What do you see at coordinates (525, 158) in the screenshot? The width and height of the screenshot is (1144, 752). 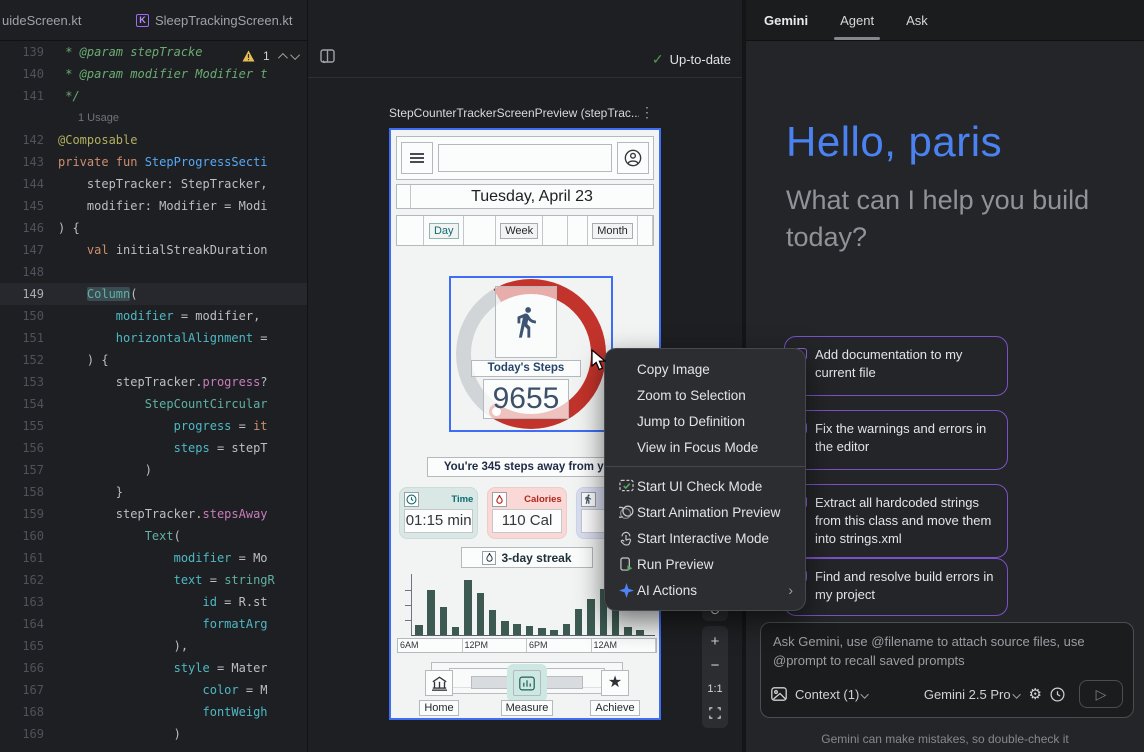 I see `search-input` at bounding box center [525, 158].